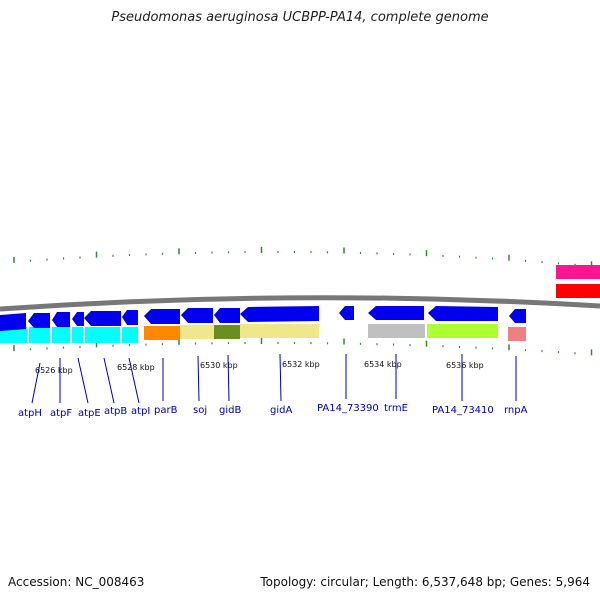 The image size is (600, 600). I want to click on accession-label: Accession: NC_008463, so click(76, 582).